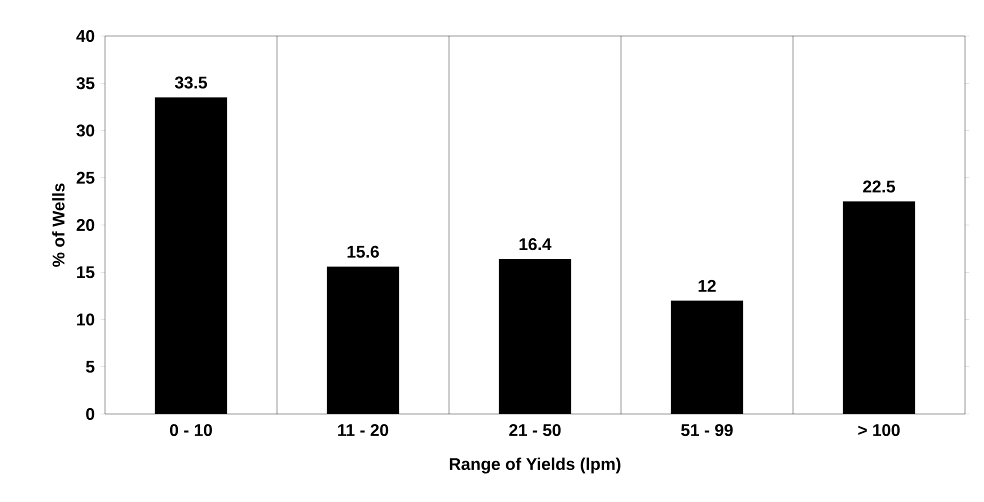 The height and width of the screenshot is (502, 984). Describe the element at coordinates (85, 320) in the screenshot. I see `y-tick-label: 10` at that location.